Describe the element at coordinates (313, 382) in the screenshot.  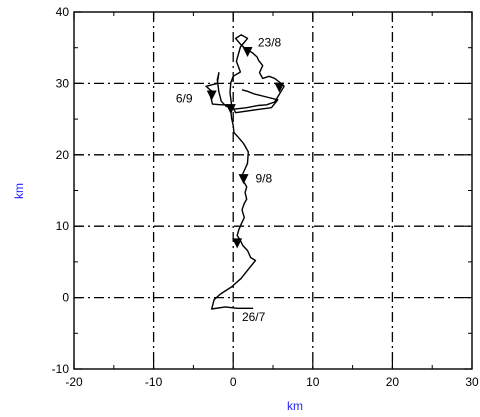
I see `x-tick-label: 10` at that location.